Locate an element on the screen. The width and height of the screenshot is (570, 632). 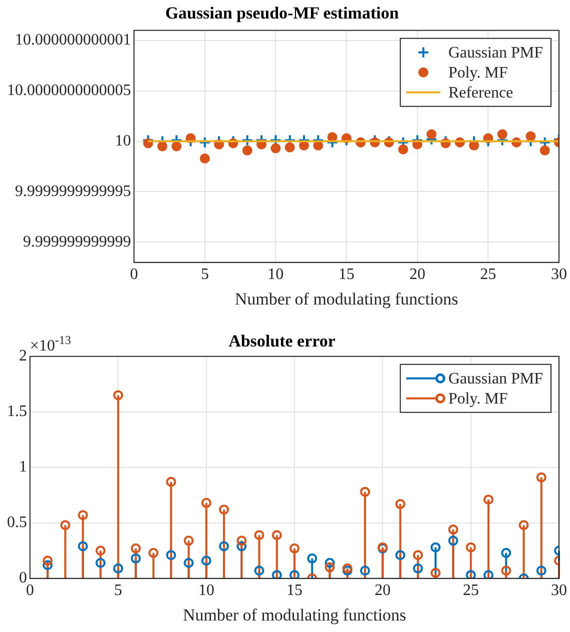
y-tick-label: 9.9999999999995 is located at coordinates (73, 191).